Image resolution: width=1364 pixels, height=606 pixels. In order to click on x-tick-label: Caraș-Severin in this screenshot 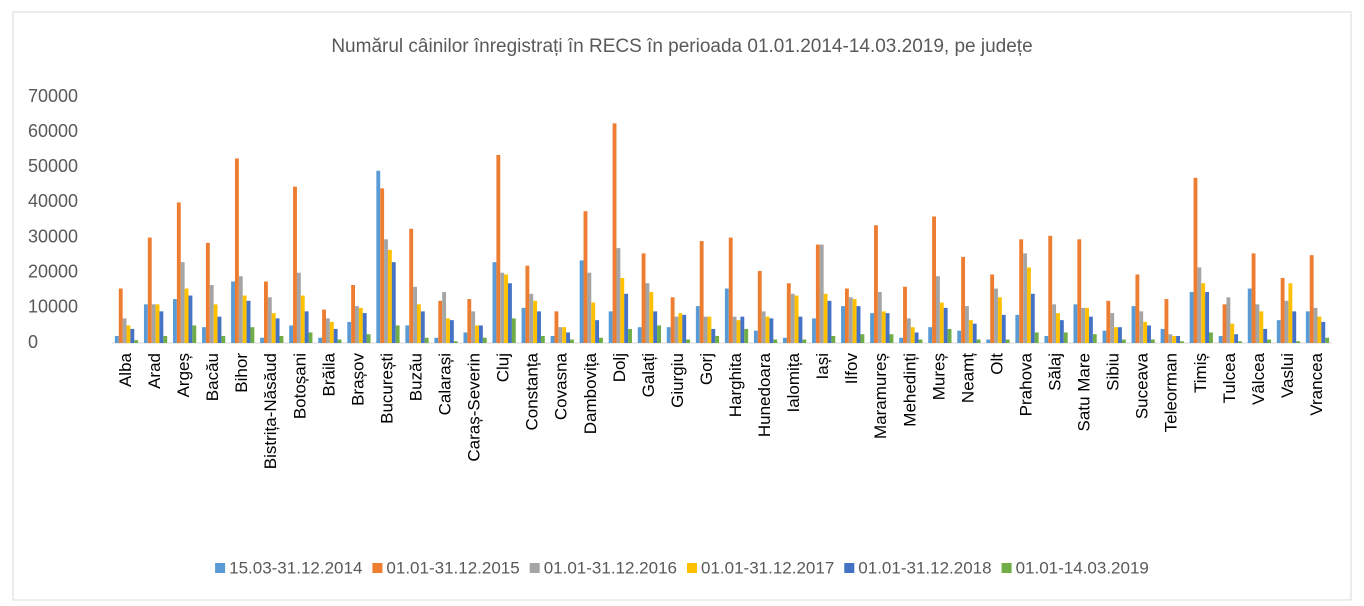, I will do `click(474, 407)`.